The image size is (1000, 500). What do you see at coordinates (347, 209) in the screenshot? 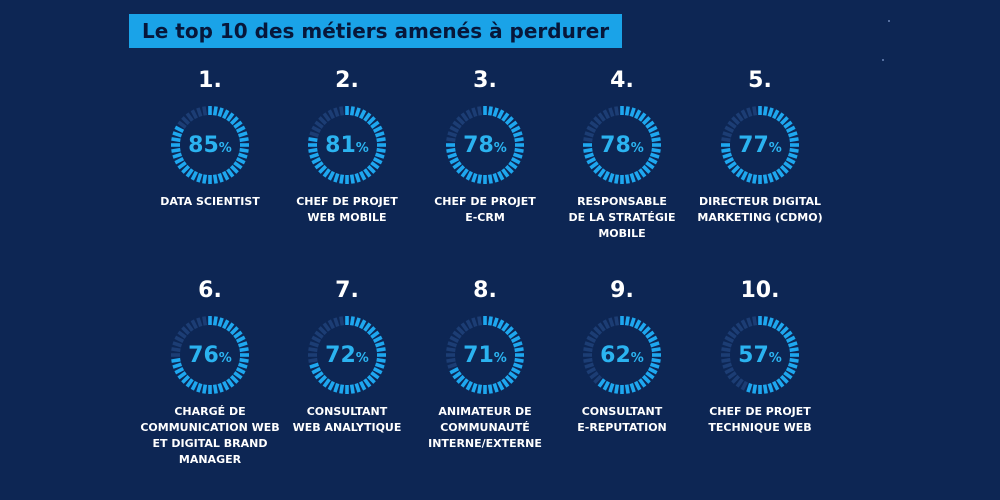
I see `job-title-label: CHEF DE PROJET WEB MOBILE` at bounding box center [347, 209].